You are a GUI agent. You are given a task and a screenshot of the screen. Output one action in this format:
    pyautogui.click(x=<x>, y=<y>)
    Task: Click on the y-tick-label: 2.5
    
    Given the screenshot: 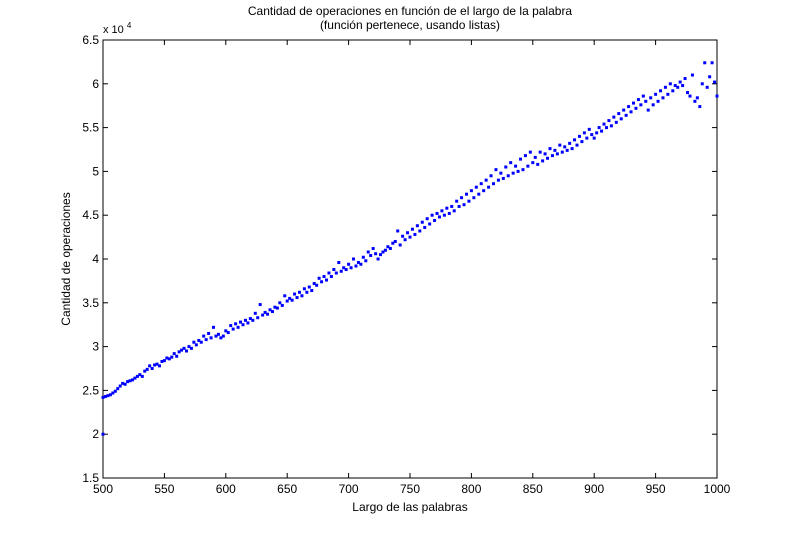 What is the action you would take?
    pyautogui.click(x=90, y=390)
    